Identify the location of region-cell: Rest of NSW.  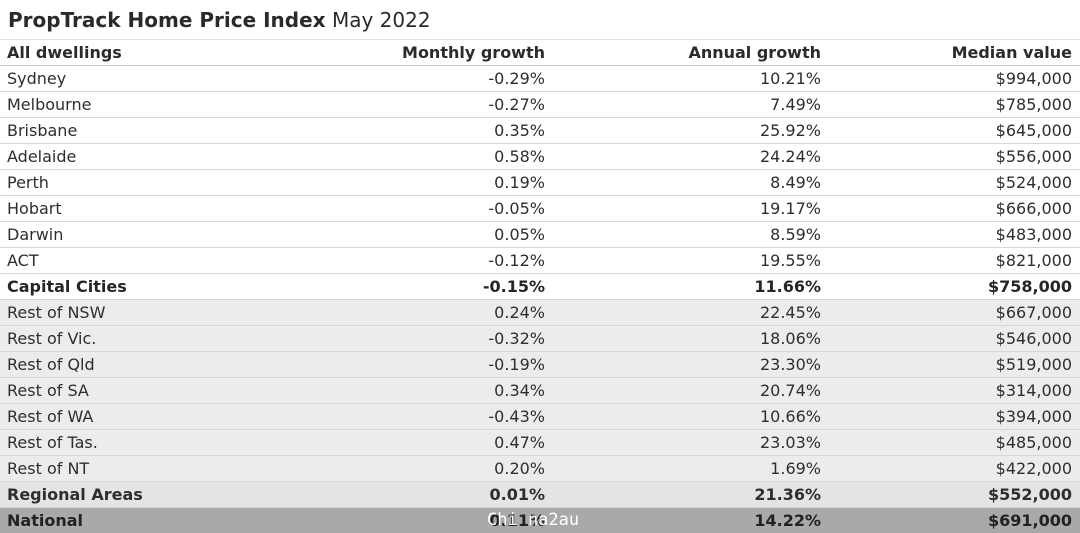
(150, 312).